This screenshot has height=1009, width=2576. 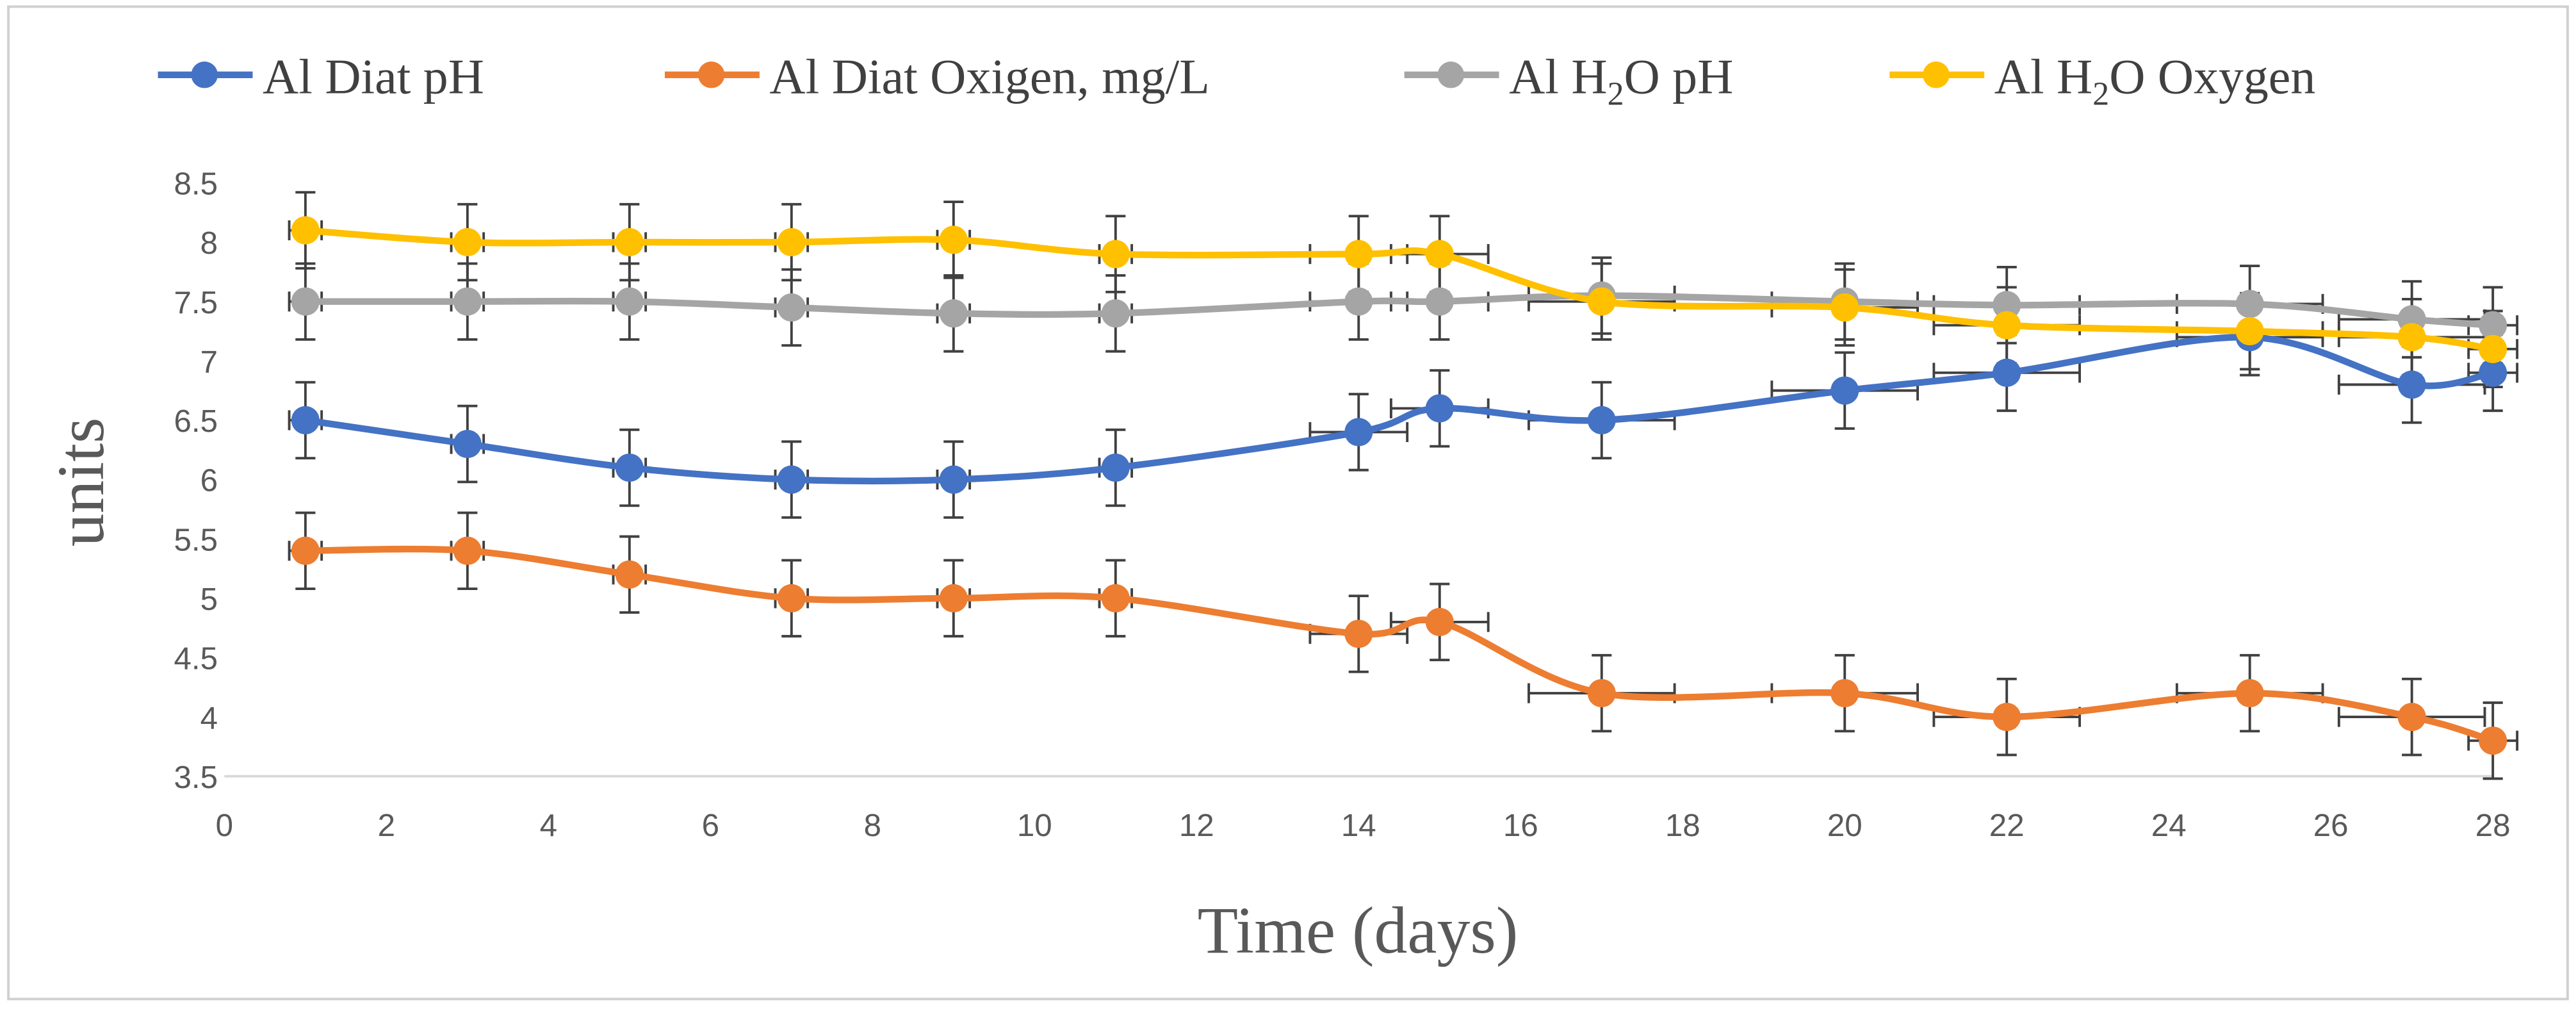 What do you see at coordinates (1520, 826) in the screenshot?
I see `x-tick-label: 16` at bounding box center [1520, 826].